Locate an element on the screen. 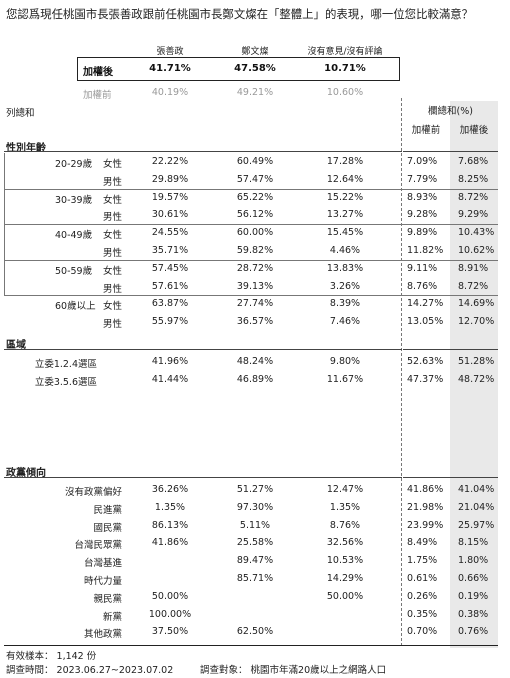 The image size is (510, 678). side-cell-weighted: 8.25% is located at coordinates (473, 179).